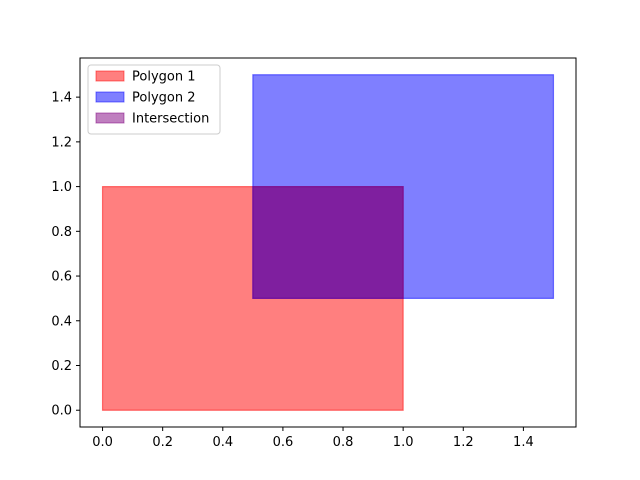 The width and height of the screenshot is (640, 480). What do you see at coordinates (110, 118) in the screenshot?
I see `legend-swatch-intersection` at bounding box center [110, 118].